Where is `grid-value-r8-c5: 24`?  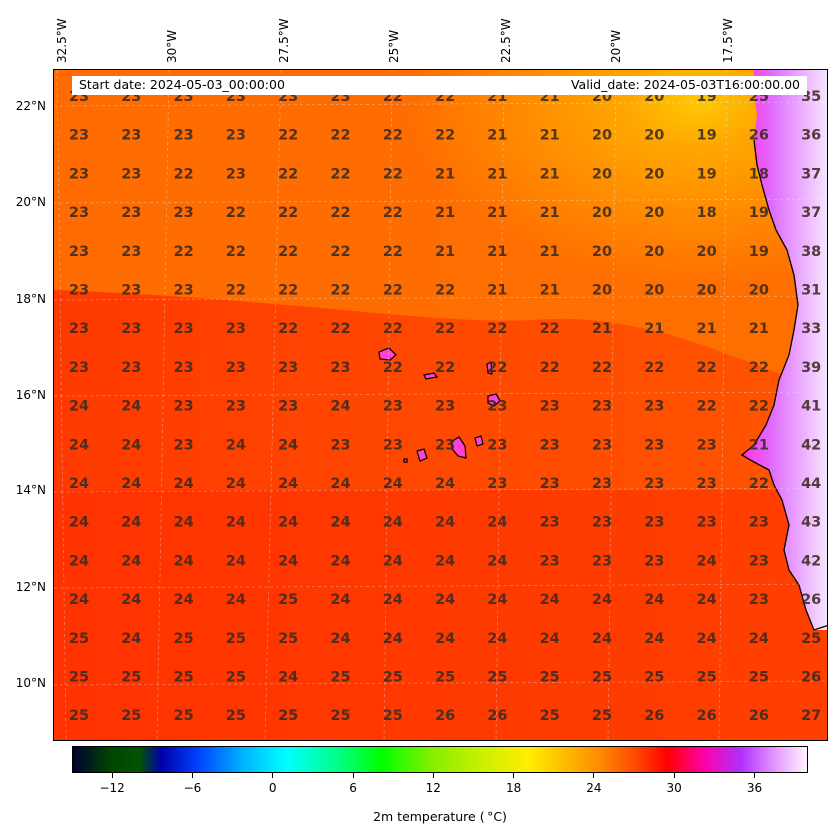
grid-value-r8-c5: 24 is located at coordinates (340, 407).